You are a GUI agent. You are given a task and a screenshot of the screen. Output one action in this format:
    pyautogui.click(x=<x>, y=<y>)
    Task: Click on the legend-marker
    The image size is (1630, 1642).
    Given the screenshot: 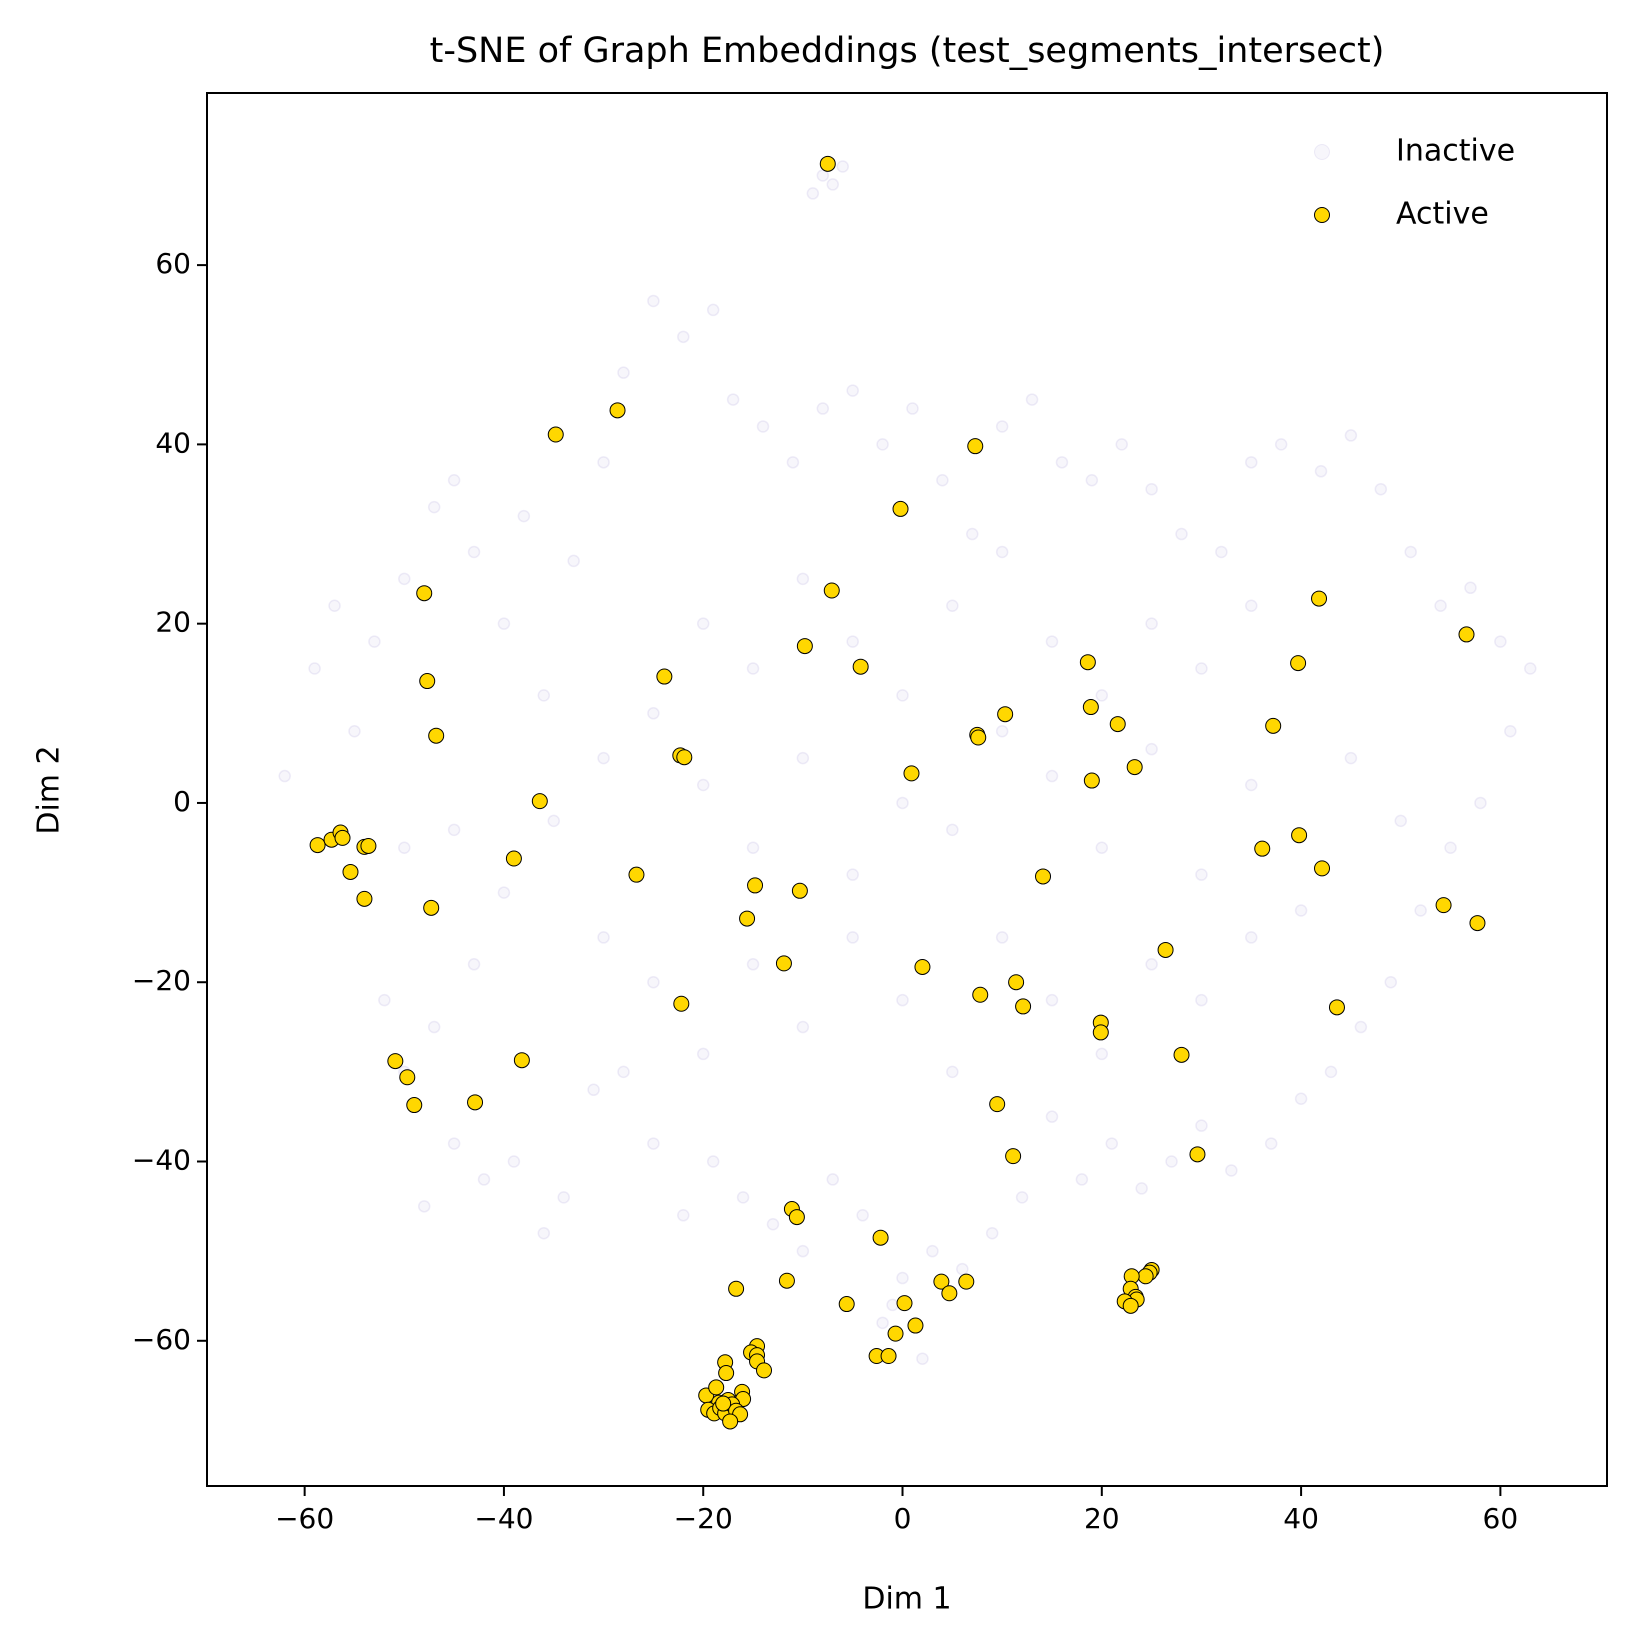 What is the action you would take?
    pyautogui.click(x=1322, y=152)
    